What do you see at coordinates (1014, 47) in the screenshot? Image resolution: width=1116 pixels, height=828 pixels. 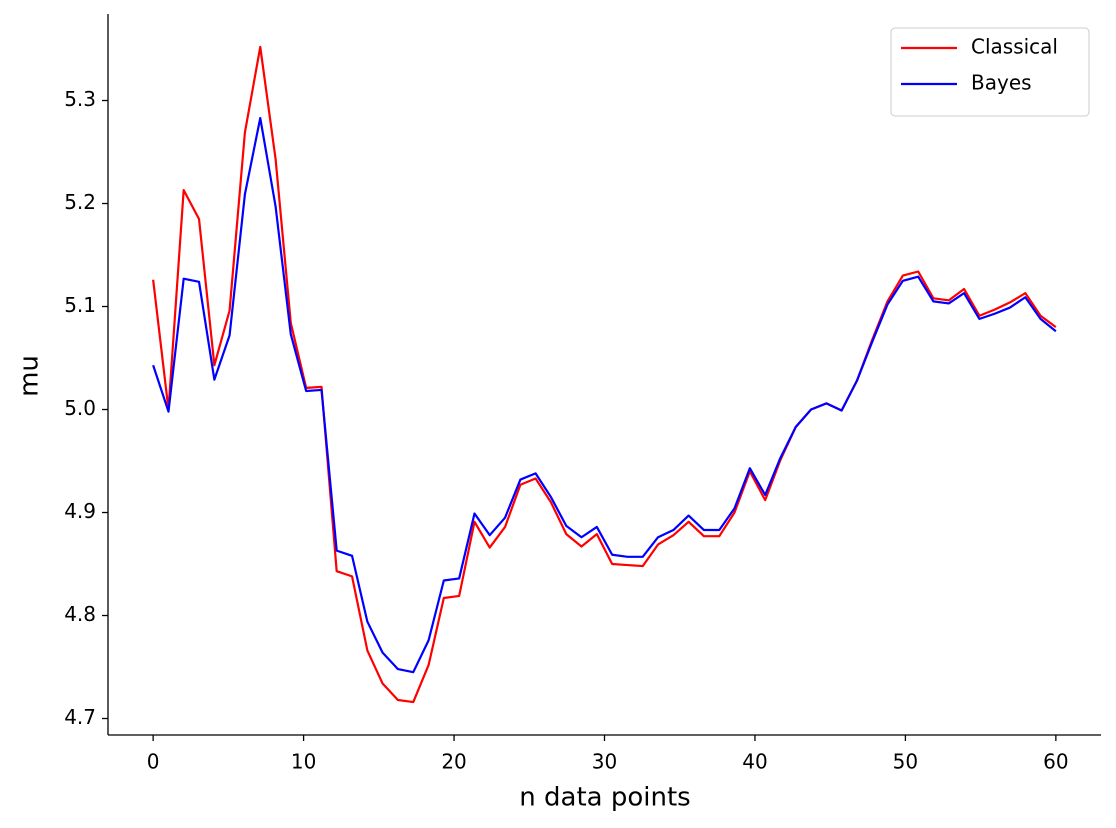 I see `legend-label: Classical` at bounding box center [1014, 47].